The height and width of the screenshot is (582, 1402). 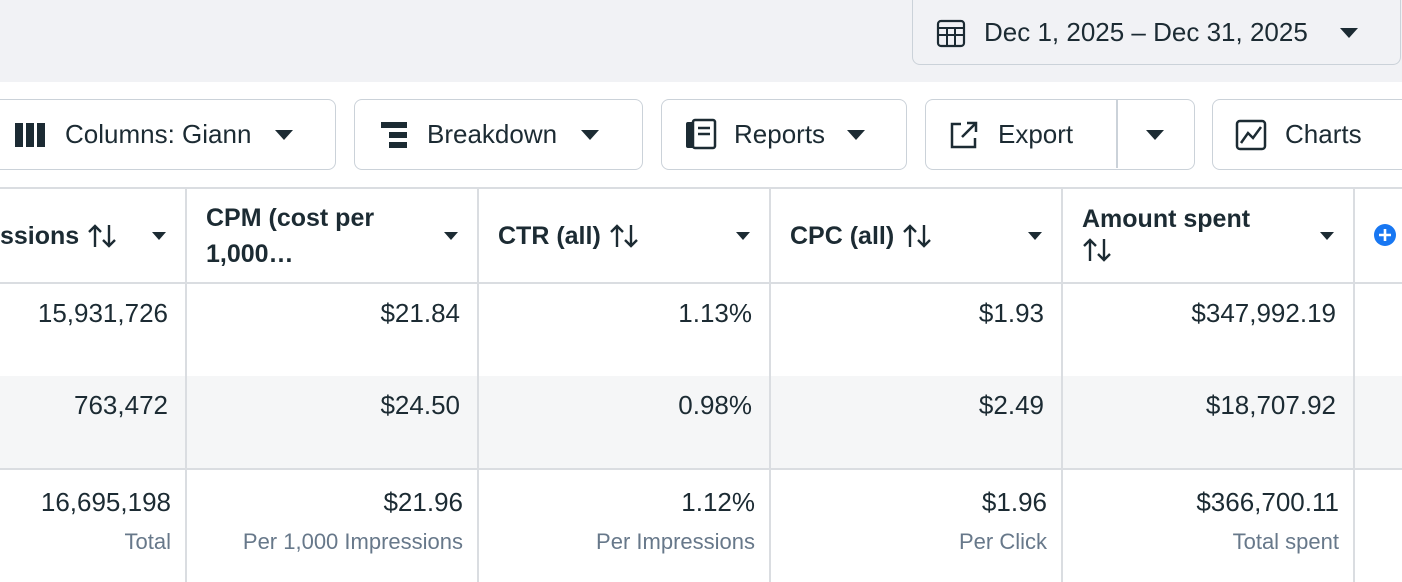 What do you see at coordinates (158, 134) in the screenshot?
I see `button-label: Columns: Giann` at bounding box center [158, 134].